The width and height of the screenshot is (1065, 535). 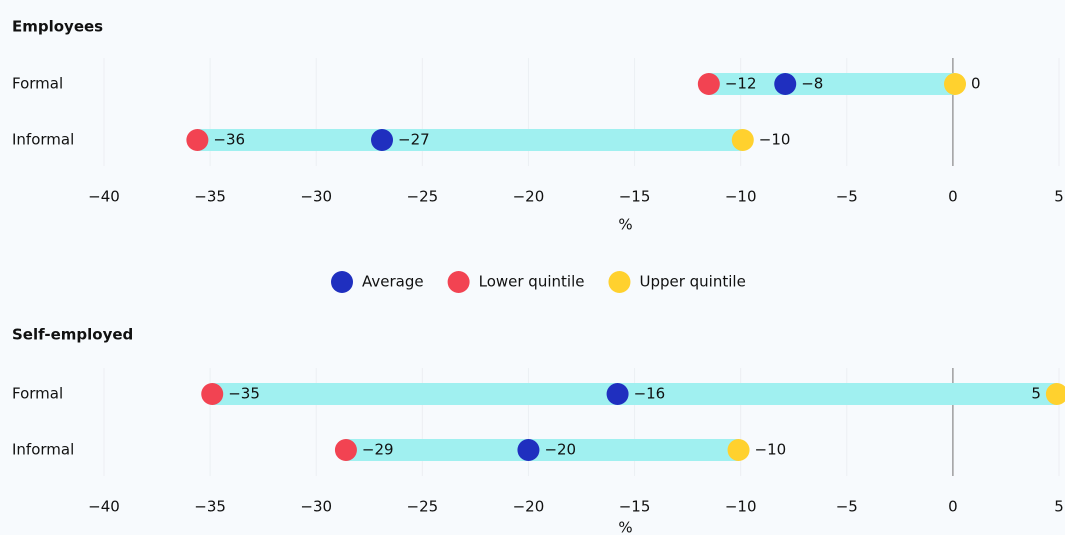 I want to click on value-label: −20, so click(x=560, y=450).